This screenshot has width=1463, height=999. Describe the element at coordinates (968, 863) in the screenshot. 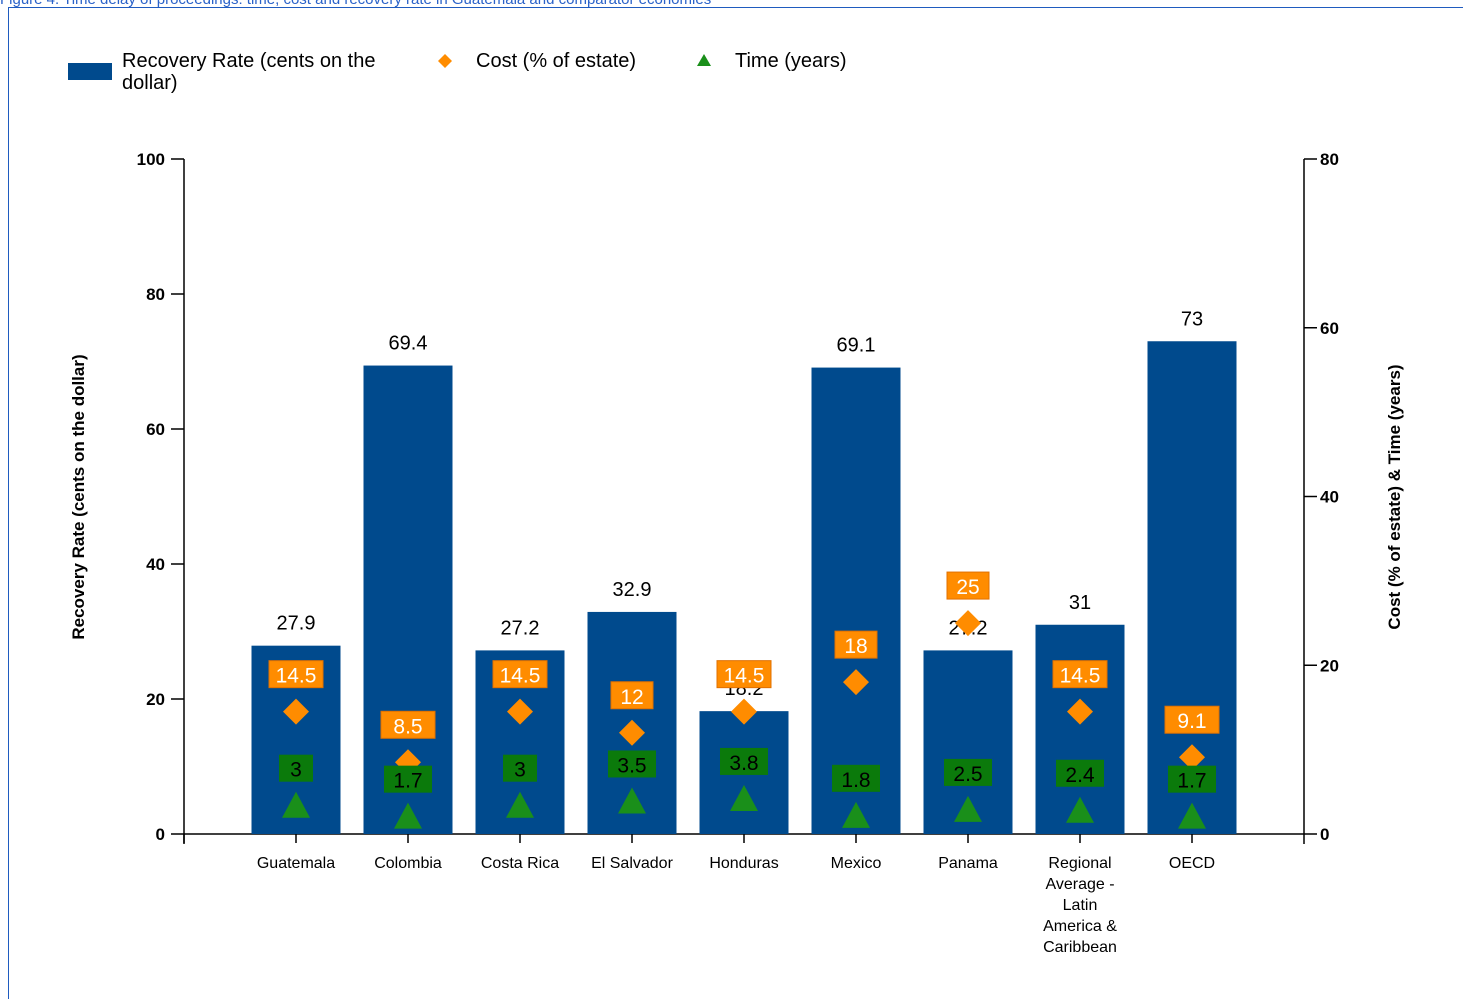

I see `category-label-panama: Panama` at that location.